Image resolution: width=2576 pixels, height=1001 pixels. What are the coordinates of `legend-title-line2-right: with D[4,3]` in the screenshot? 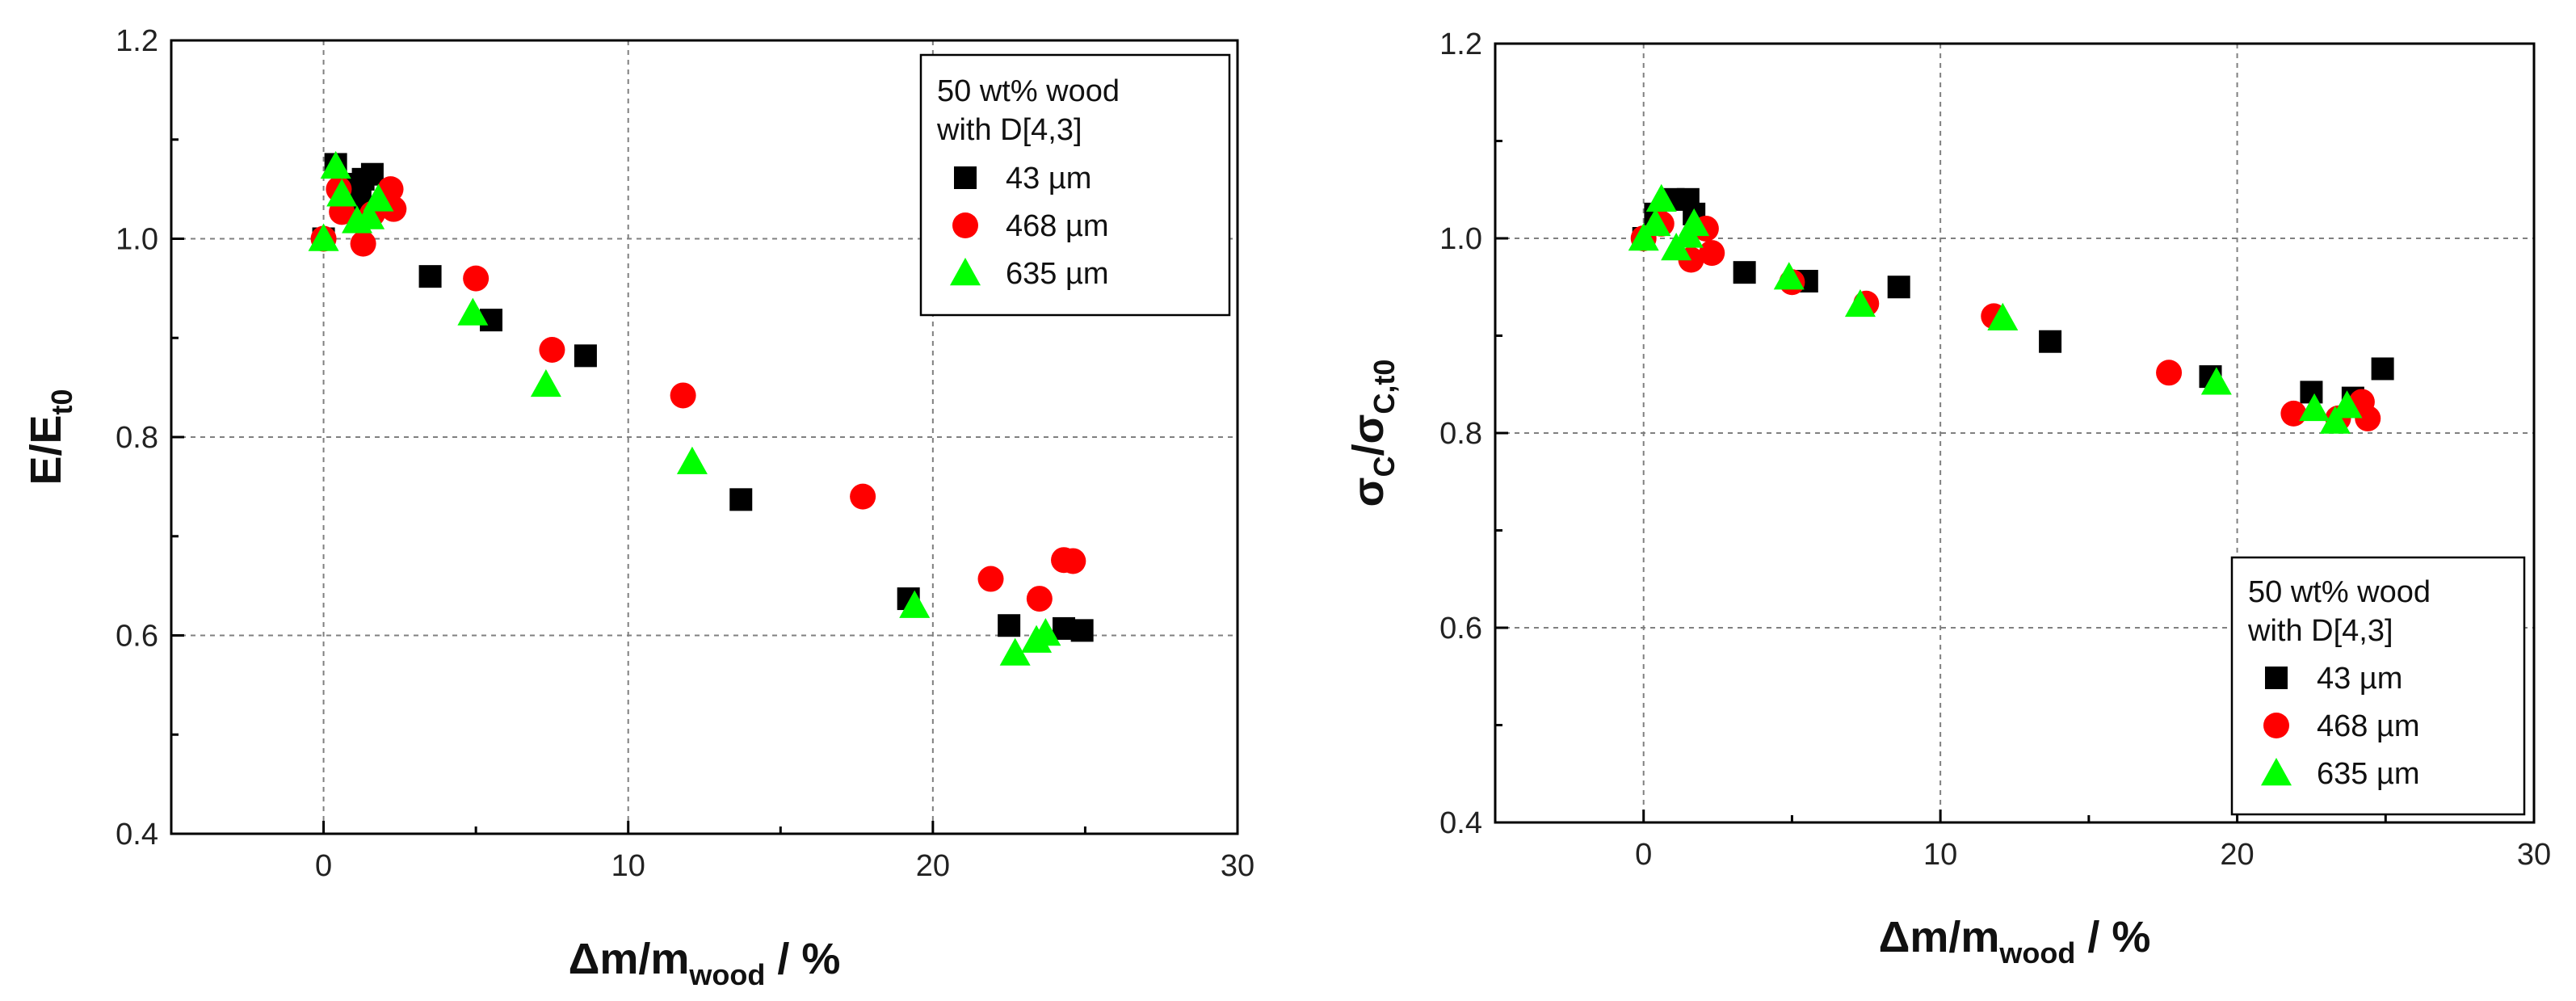 It's located at (2320, 631).